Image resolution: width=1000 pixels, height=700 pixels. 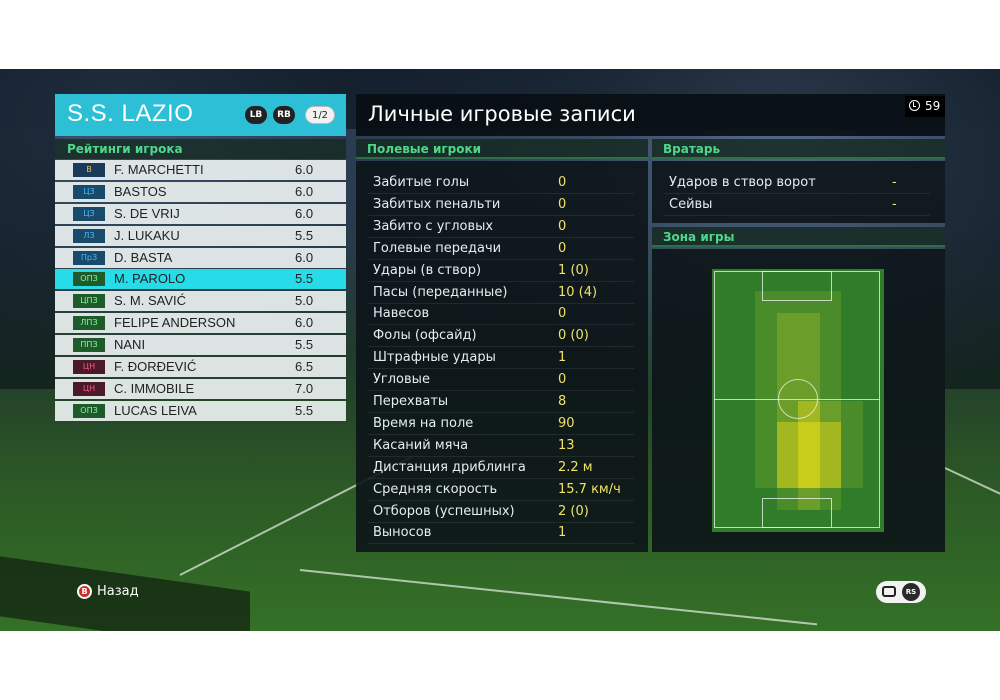 I want to click on rb-button-icon: RB, so click(x=284, y=115).